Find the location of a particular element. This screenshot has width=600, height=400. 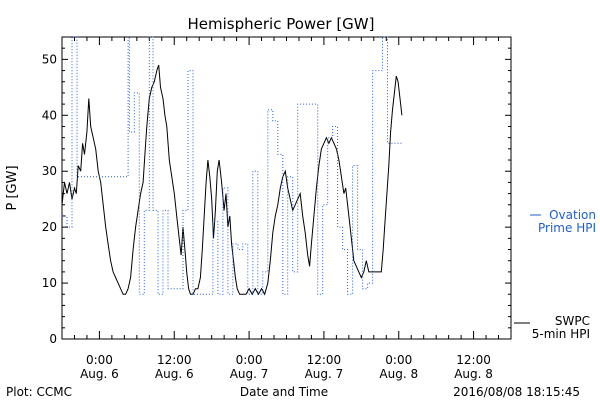

legend-swpc-label-line1: SWPC is located at coordinates (572, 321).